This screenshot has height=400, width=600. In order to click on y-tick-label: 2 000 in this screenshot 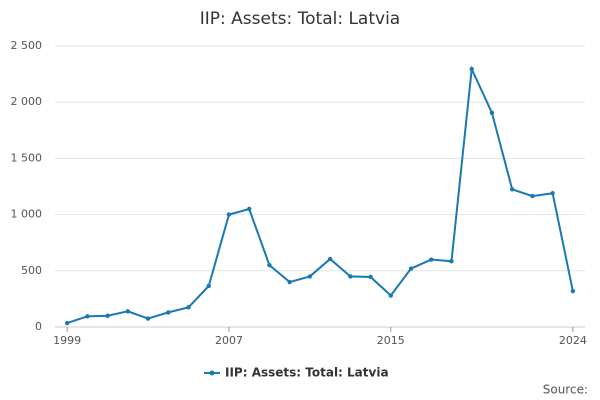, I will do `click(27, 101)`.